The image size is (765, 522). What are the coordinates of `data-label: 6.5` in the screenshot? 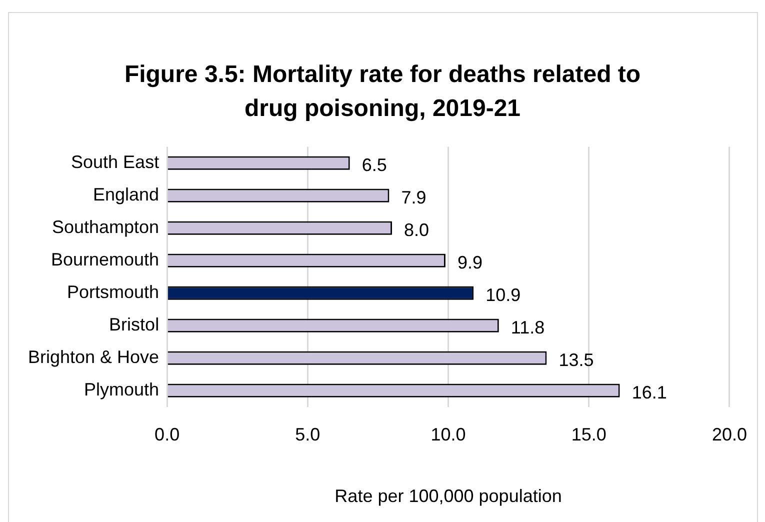 It's located at (374, 165).